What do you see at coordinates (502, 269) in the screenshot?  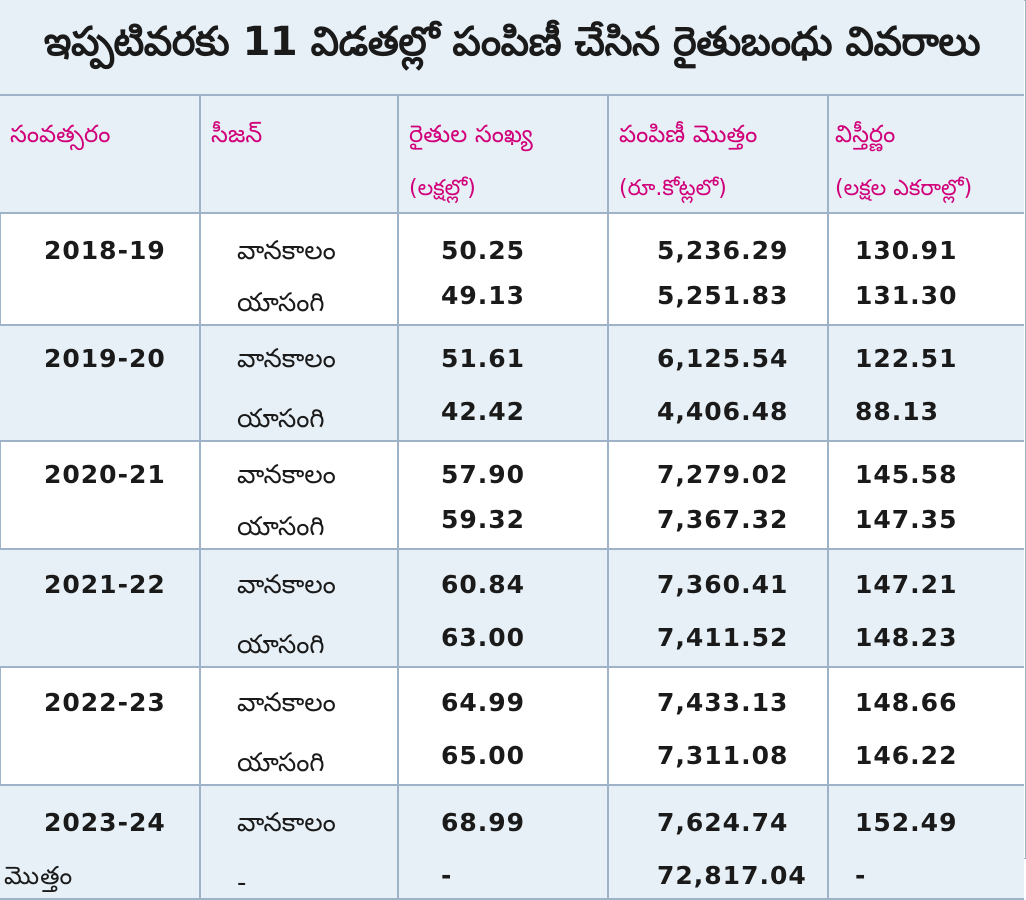 I see `cell-farmers: 50.25 49.13` at bounding box center [502, 269].